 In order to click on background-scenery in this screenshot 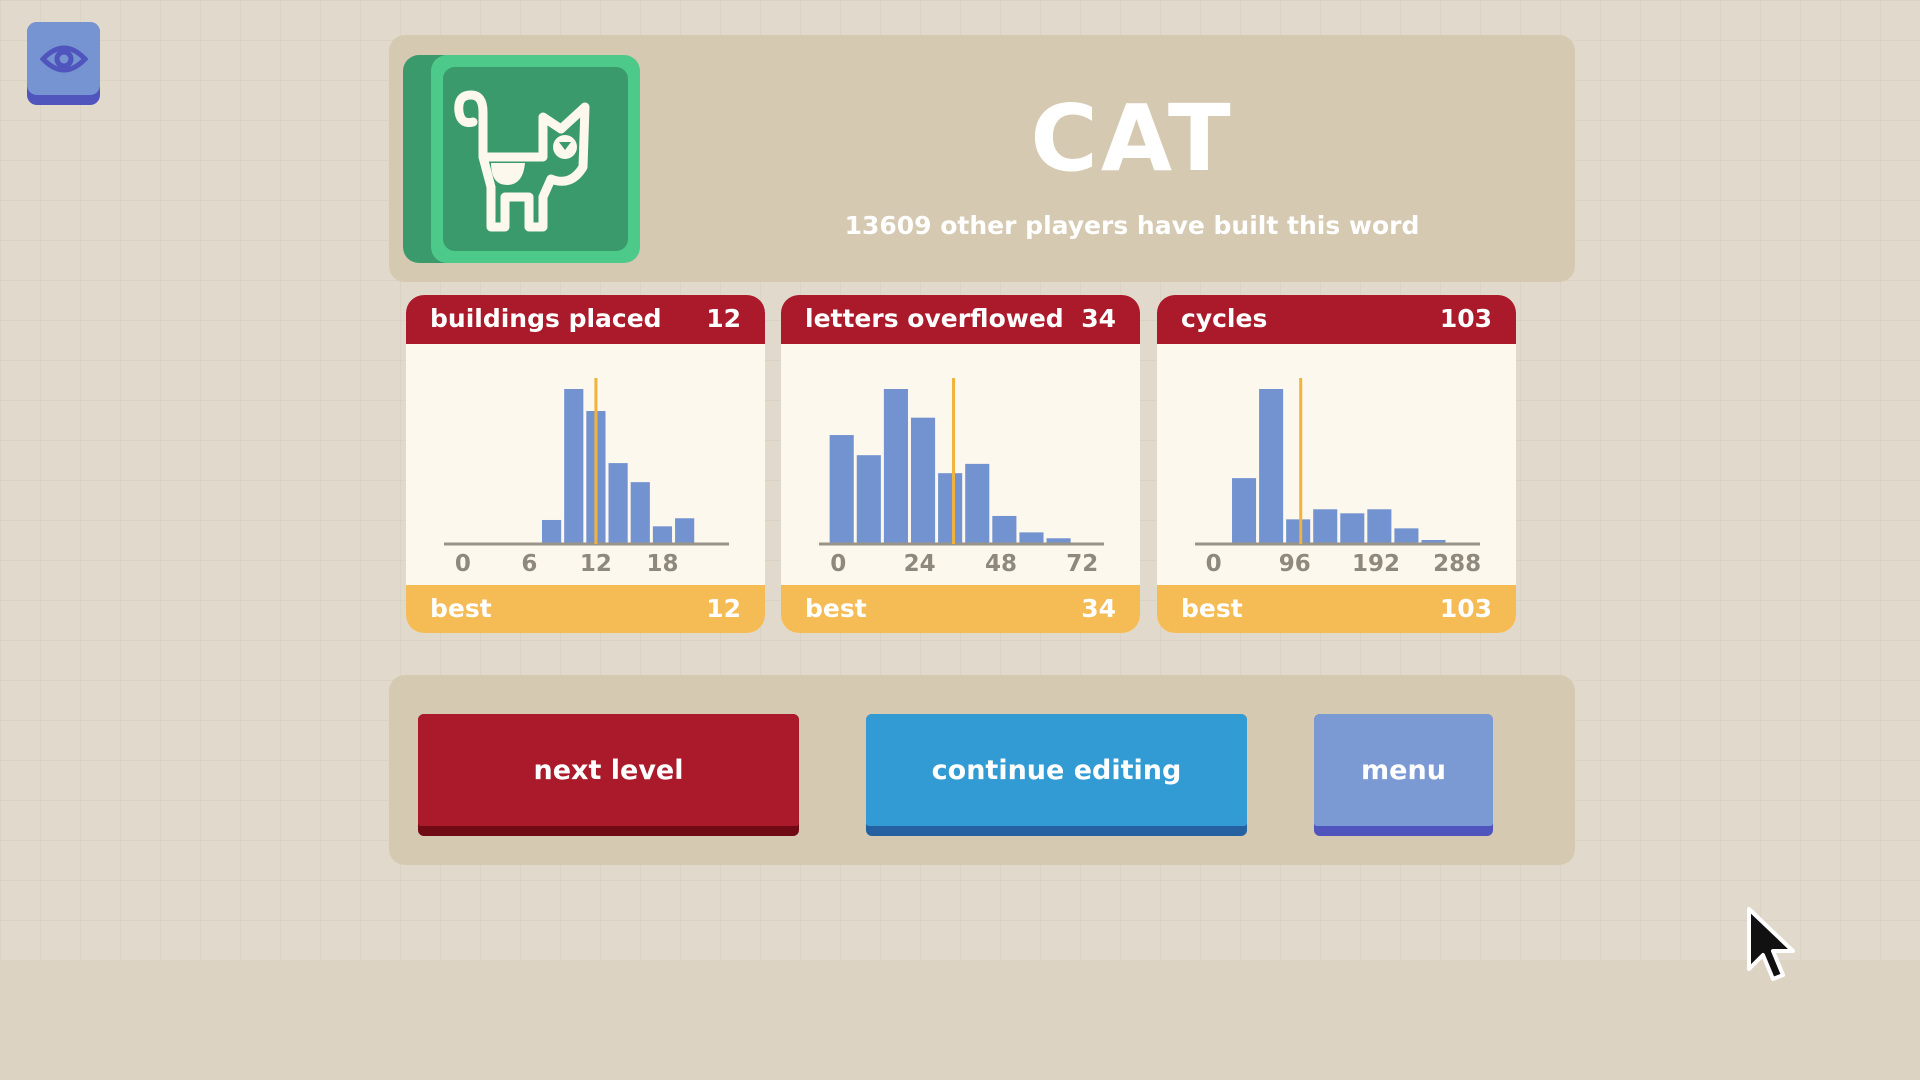, I will do `click(960, 1020)`.